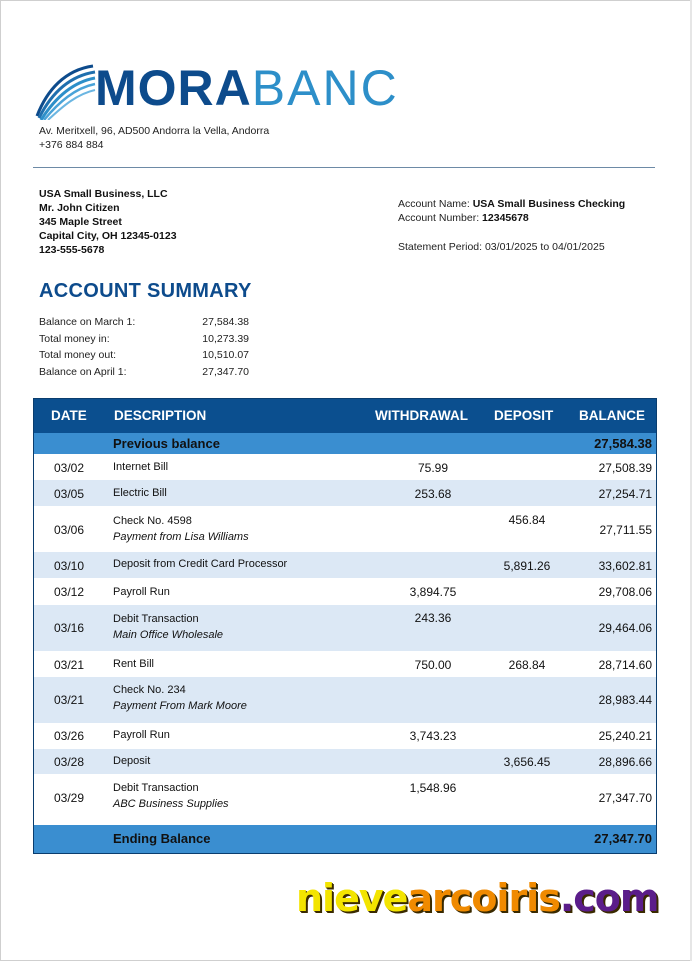 The height and width of the screenshot is (961, 692). Describe the element at coordinates (144, 339) in the screenshot. I see `summary-row: Total money in: 10,273.39` at that location.